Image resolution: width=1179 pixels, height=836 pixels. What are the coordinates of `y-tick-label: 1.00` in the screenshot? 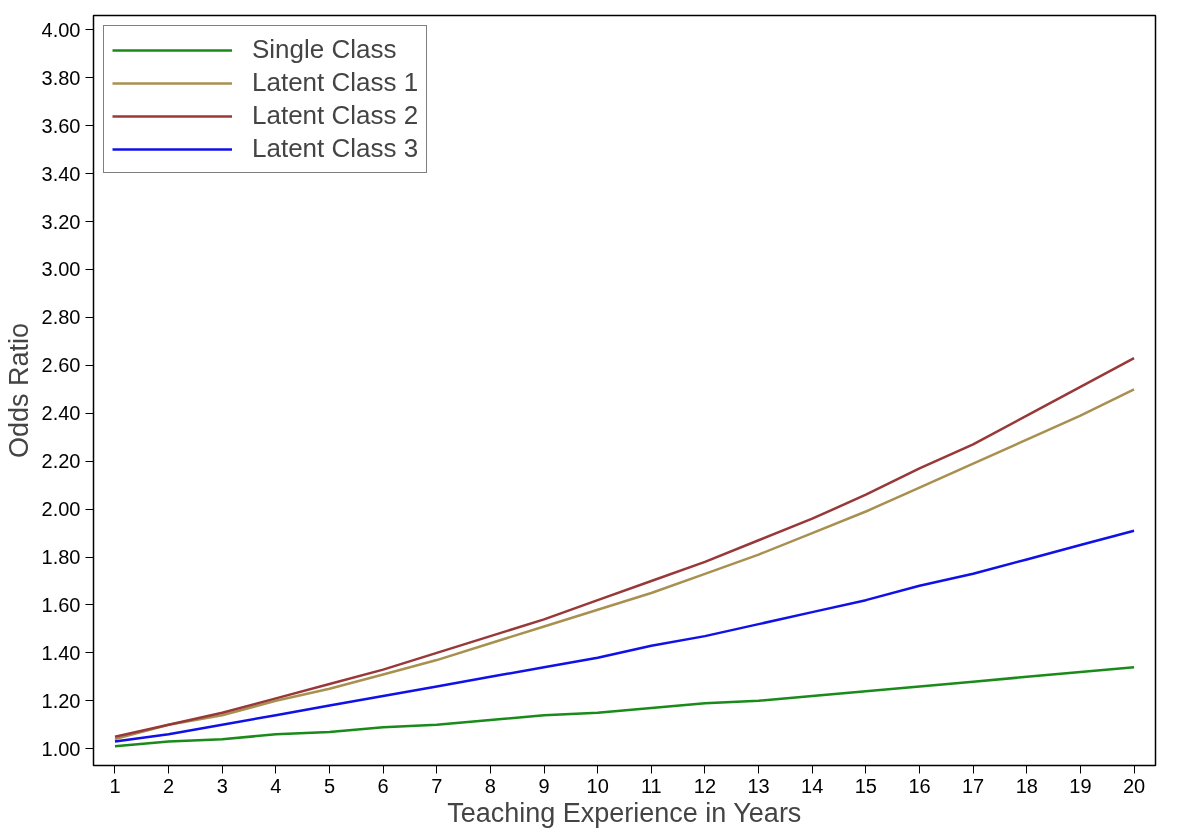 It's located at (61, 748).